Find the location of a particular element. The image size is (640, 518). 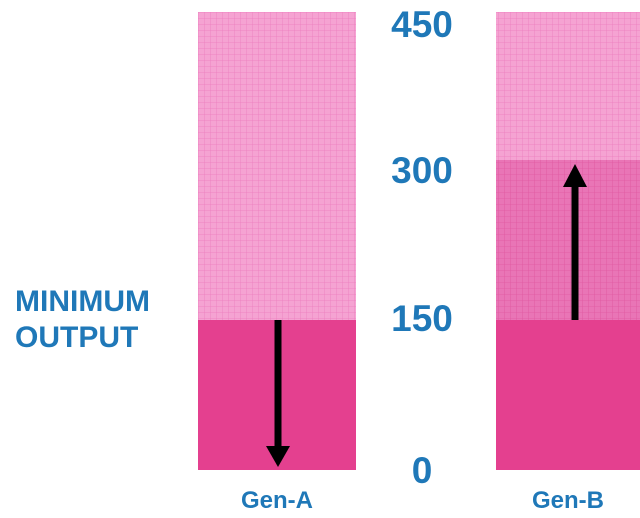

scale-label-150: 150 is located at coordinates (422, 318).